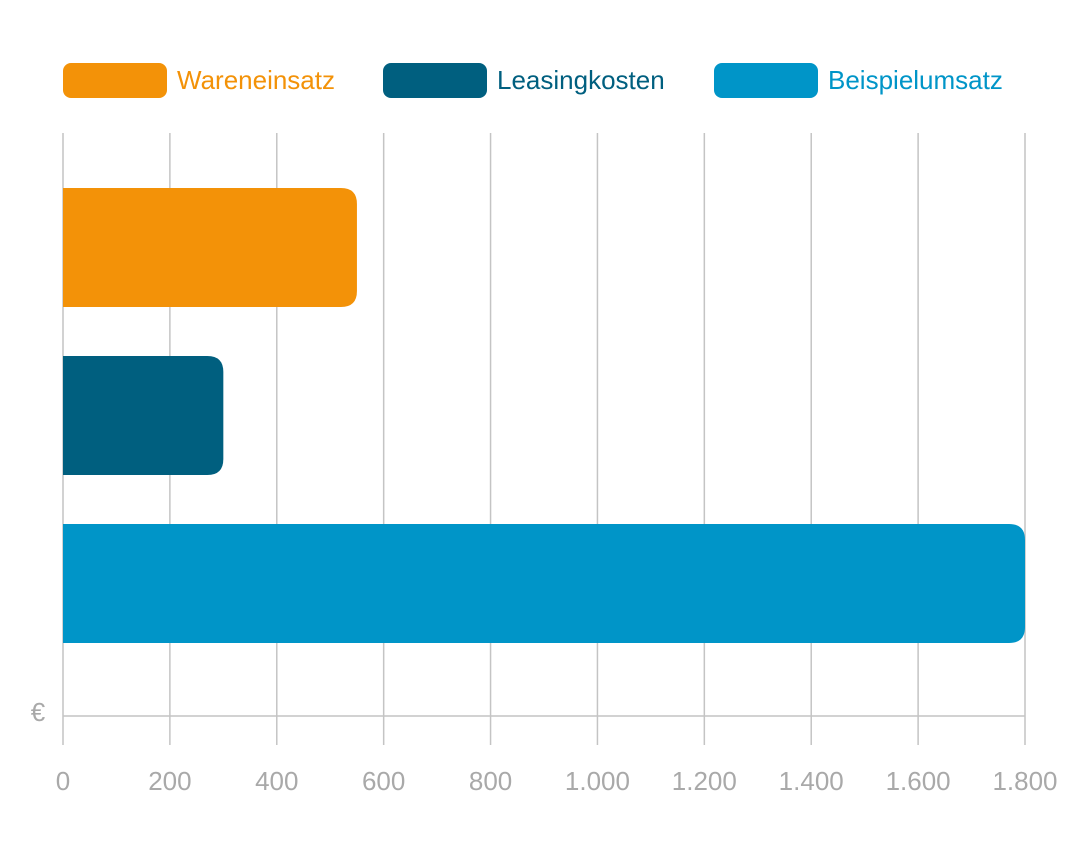 This screenshot has height=866, width=1080. What do you see at coordinates (383, 781) in the screenshot?
I see `x-tick-label: 600` at bounding box center [383, 781].